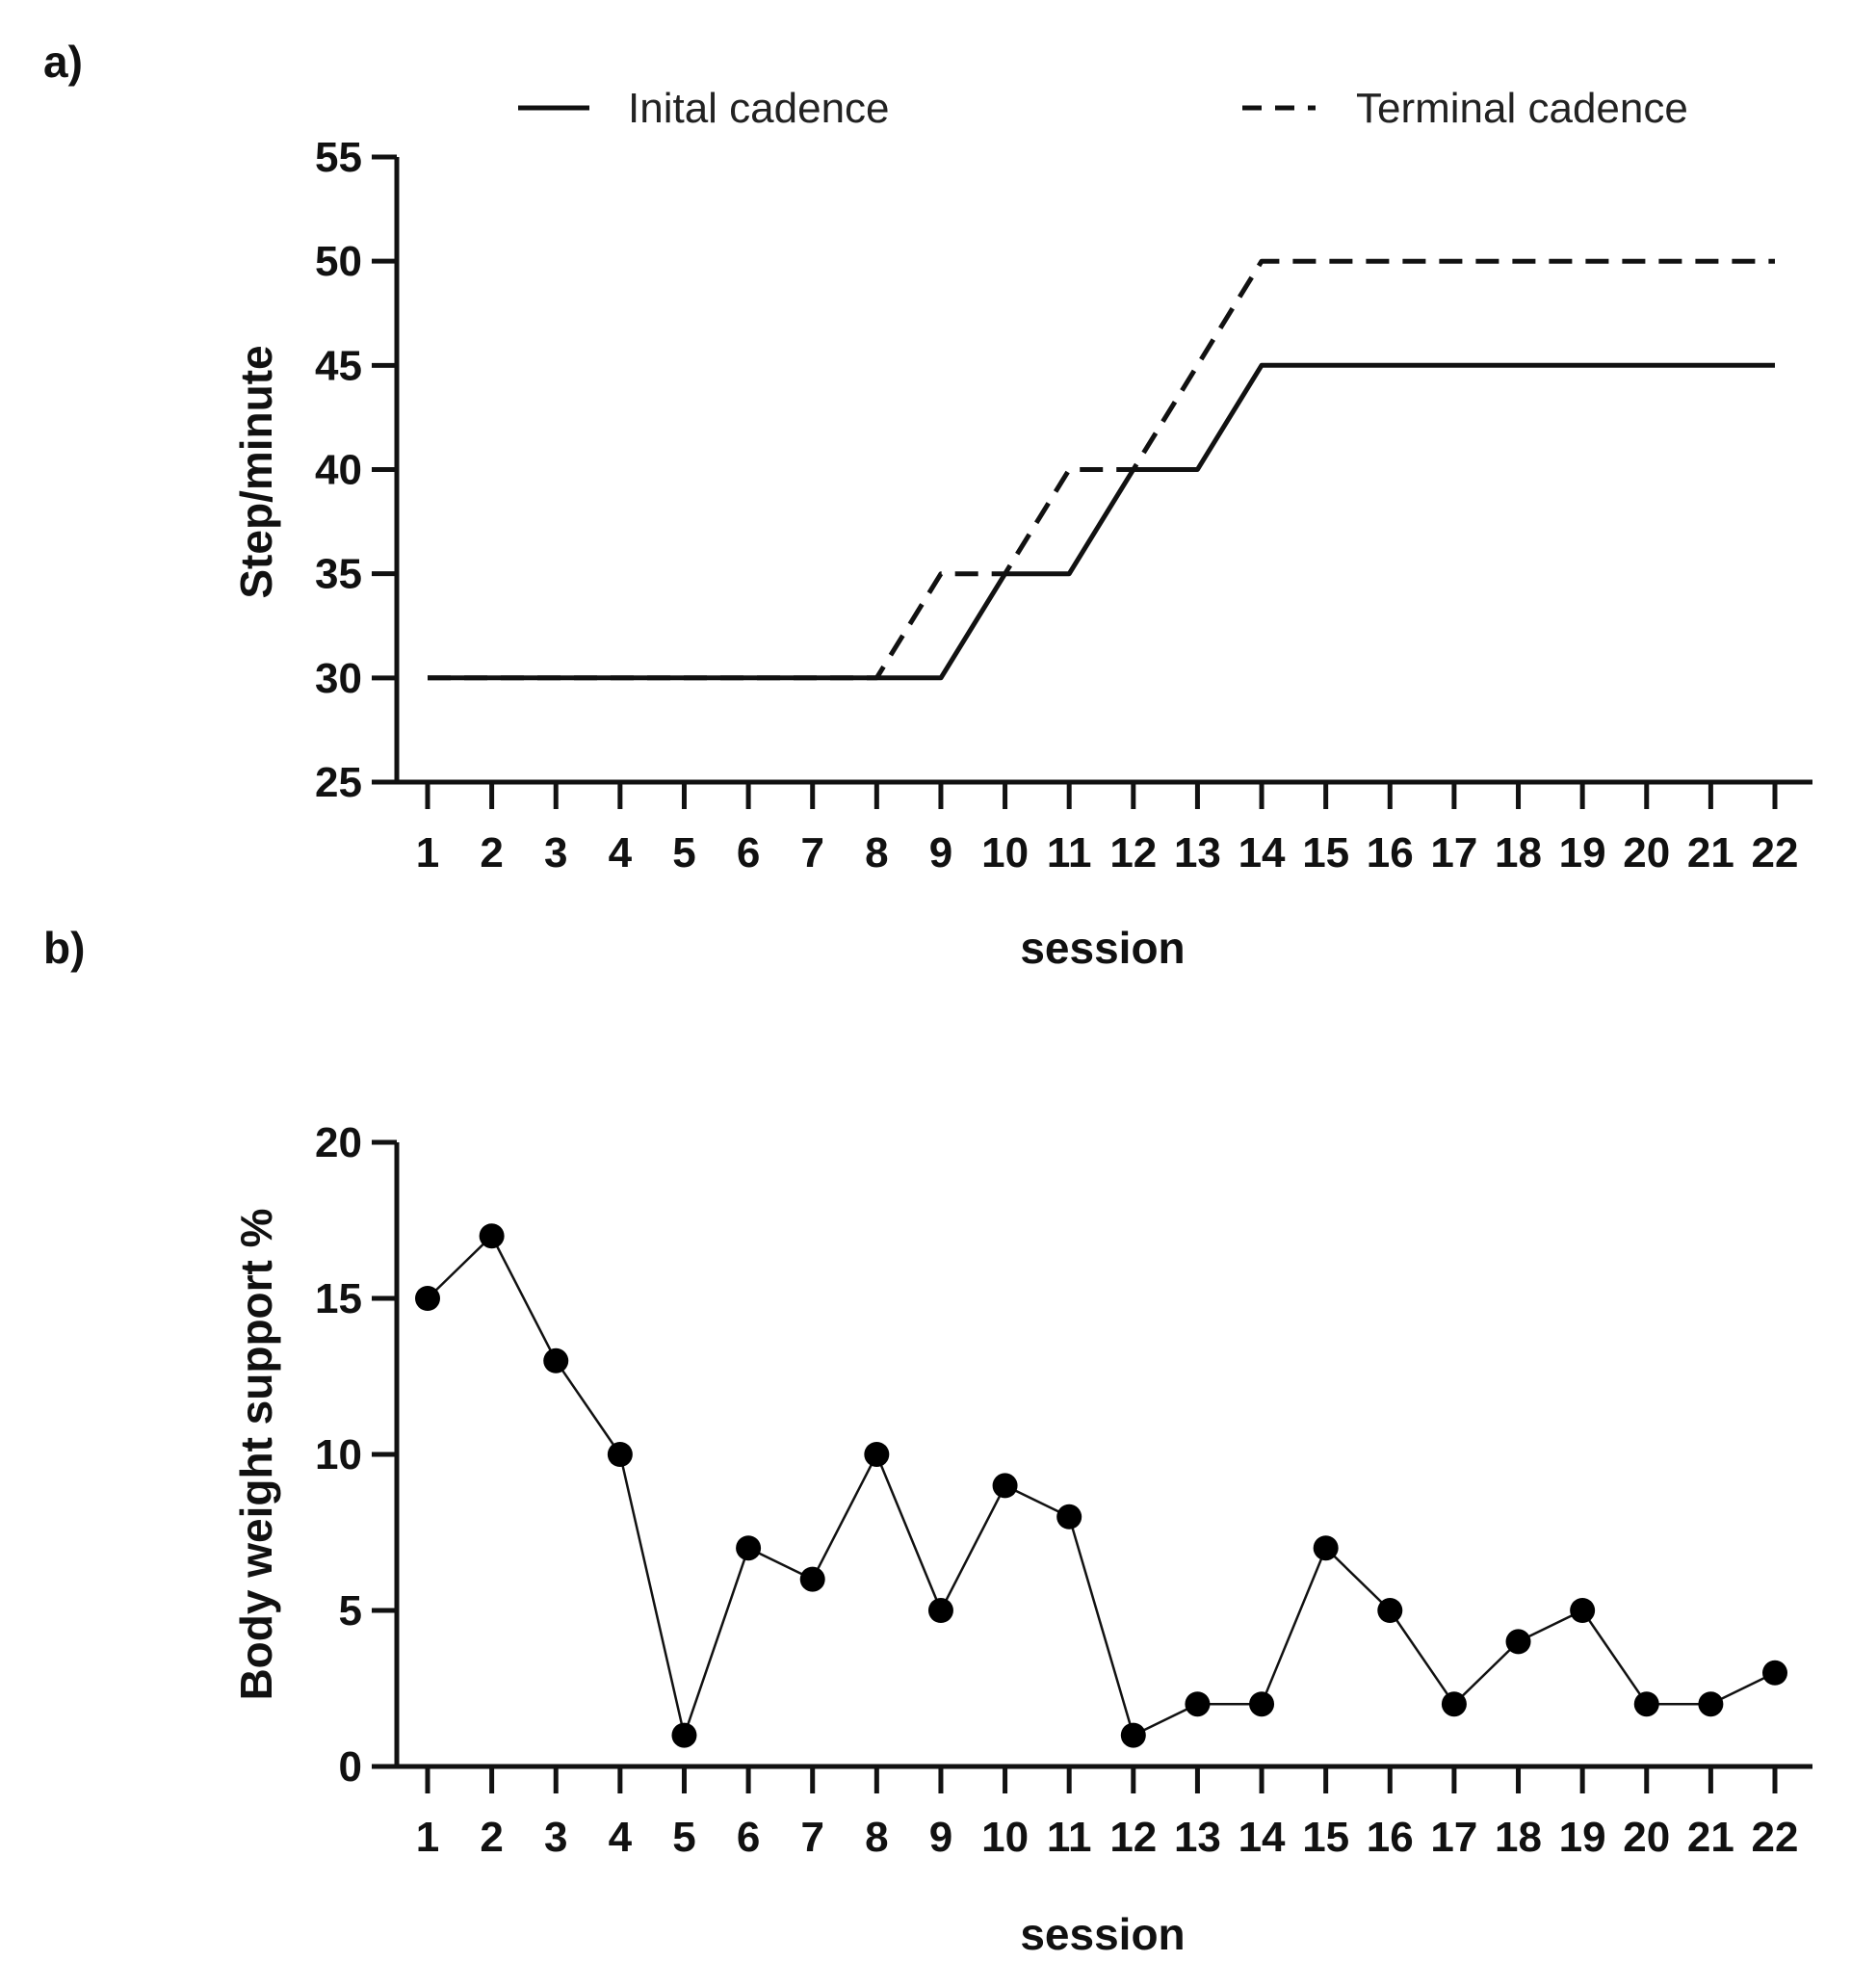  What do you see at coordinates (940, 852) in the screenshot?
I see `x-tick-label-a: 9` at bounding box center [940, 852].